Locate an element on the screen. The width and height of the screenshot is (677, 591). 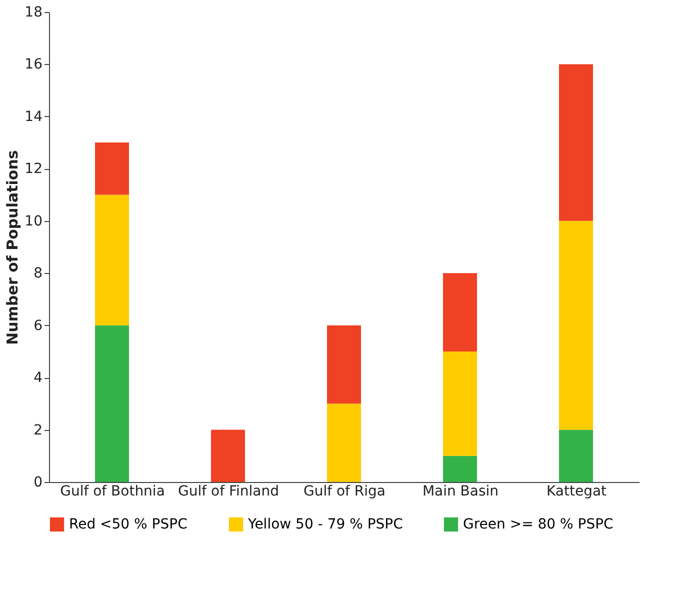
y-axis-title: Number of Populations is located at coordinates (13, 247).